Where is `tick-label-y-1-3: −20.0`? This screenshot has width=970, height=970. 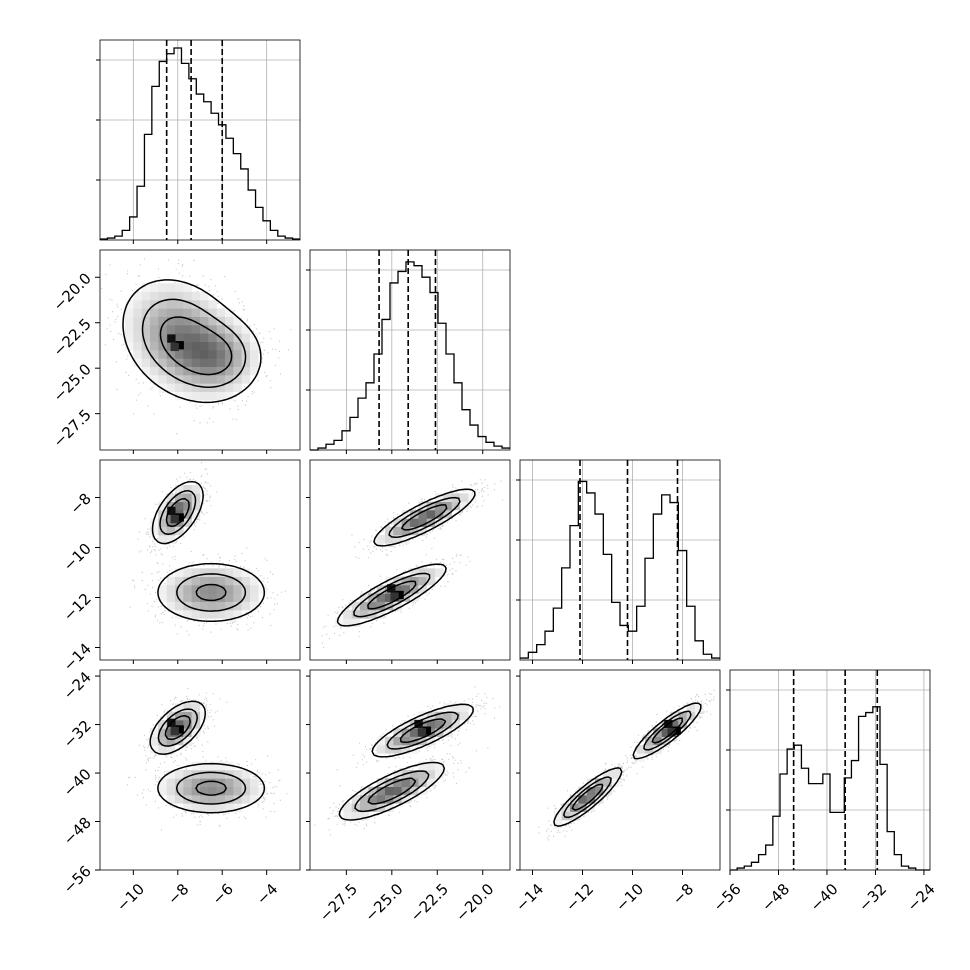
tick-label-y-1-3: −20.0 is located at coordinates (72, 291).